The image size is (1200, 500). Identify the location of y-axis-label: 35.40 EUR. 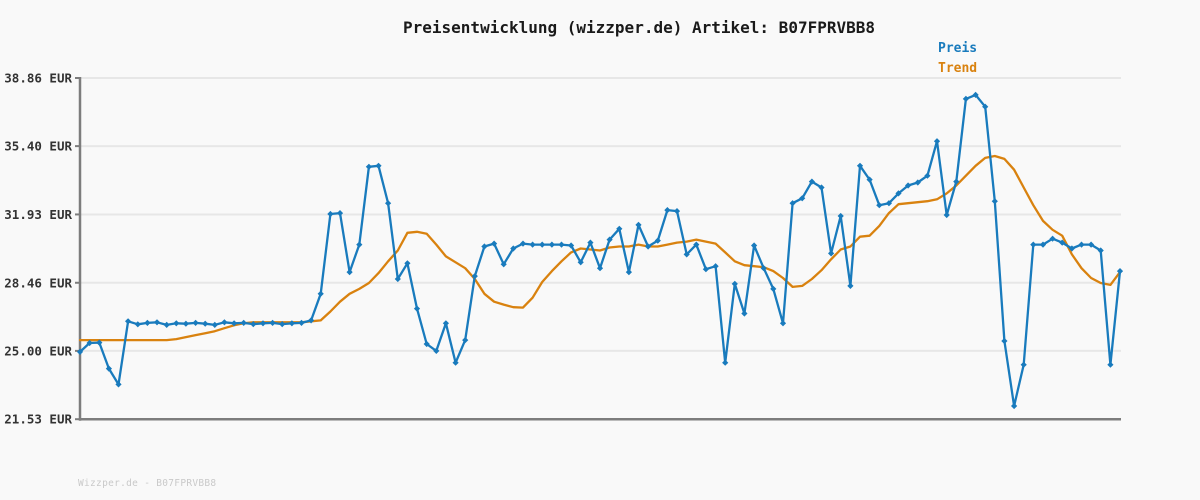
(38, 146).